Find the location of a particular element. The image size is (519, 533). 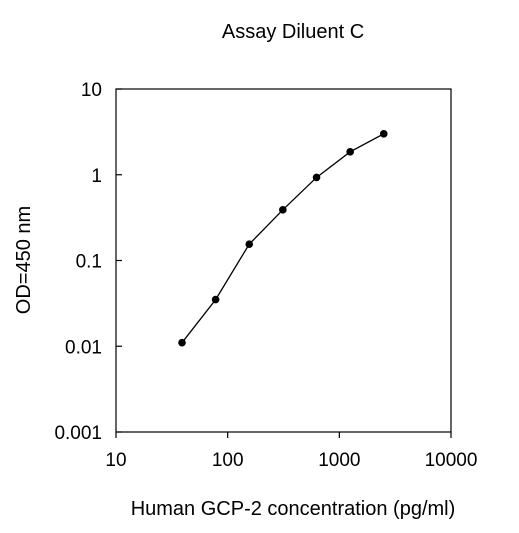

x-axis-label: Human GCP-2 concentration (pg/ml) is located at coordinates (293, 509).